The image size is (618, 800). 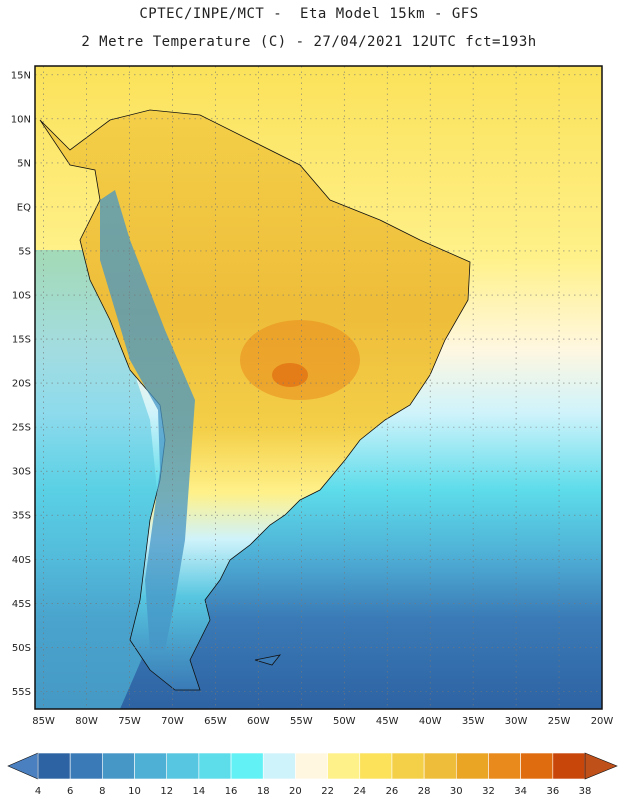 I want to click on hot-spot, so click(x=290, y=375).